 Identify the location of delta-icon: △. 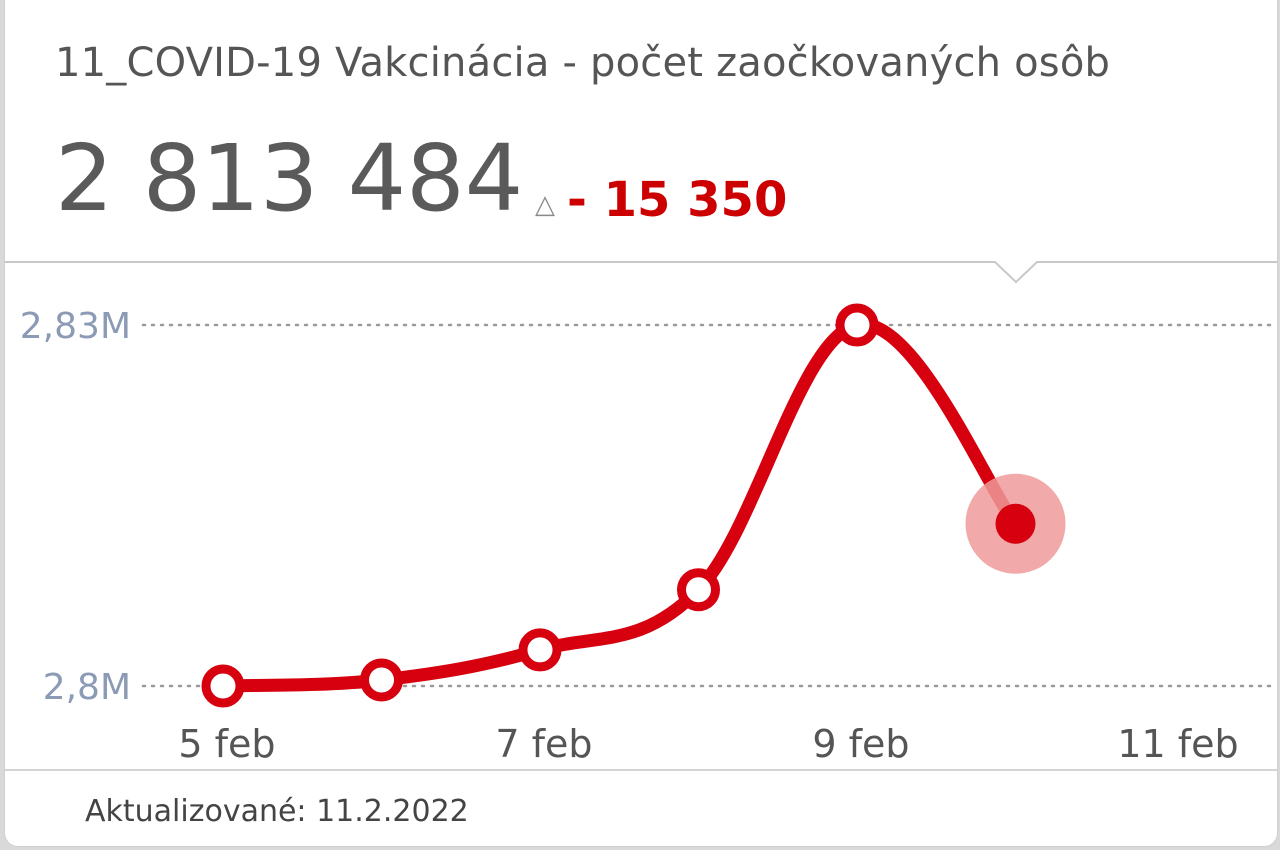
(545, 205).